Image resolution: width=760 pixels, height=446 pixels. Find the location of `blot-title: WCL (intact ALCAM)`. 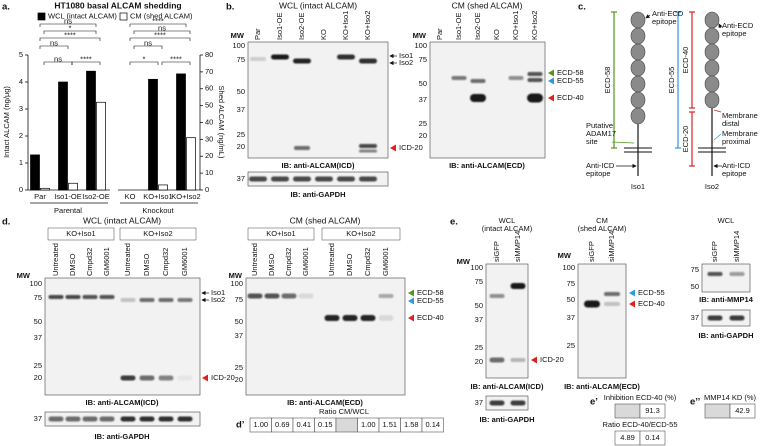

blot-title: WCL (intact ALCAM) is located at coordinates (318, 5).